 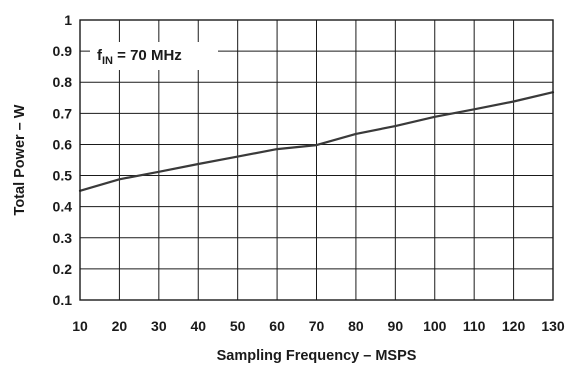 I want to click on y-tick-label: 1, so click(x=68, y=20).